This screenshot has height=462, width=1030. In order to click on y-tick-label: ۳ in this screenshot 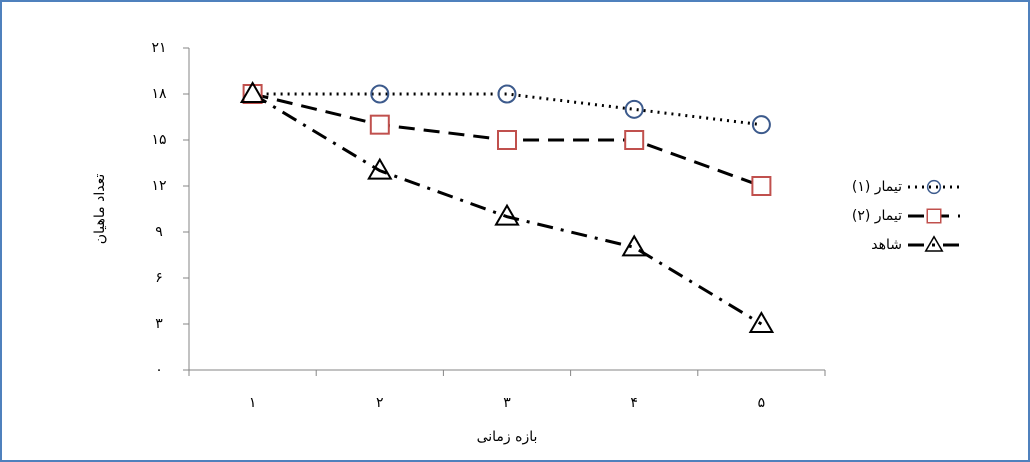, I will do `click(159, 324)`.